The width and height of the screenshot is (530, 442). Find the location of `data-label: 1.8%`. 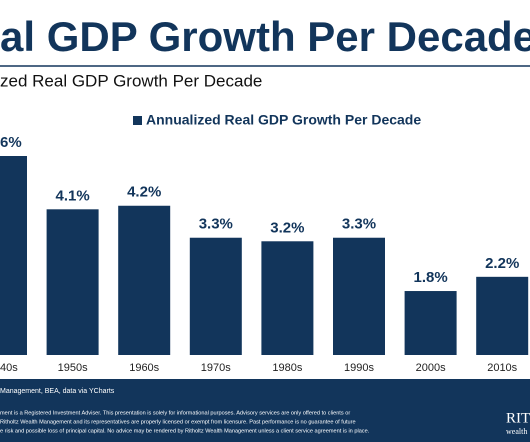

data-label: 1.8% is located at coordinates (430, 277).